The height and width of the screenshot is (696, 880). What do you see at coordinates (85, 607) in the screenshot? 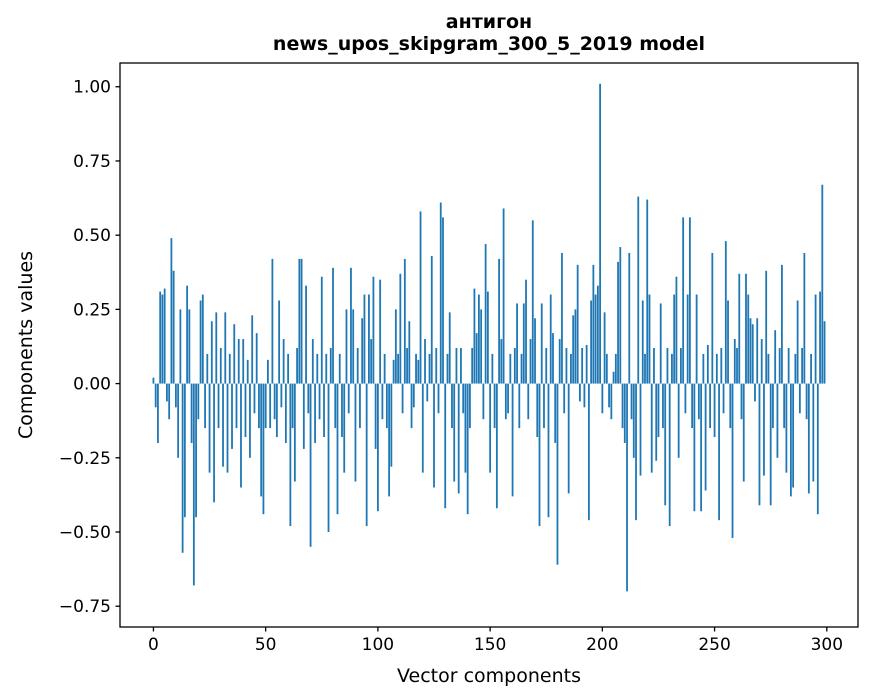
I see `y-tick-label: −0.75` at bounding box center [85, 607].